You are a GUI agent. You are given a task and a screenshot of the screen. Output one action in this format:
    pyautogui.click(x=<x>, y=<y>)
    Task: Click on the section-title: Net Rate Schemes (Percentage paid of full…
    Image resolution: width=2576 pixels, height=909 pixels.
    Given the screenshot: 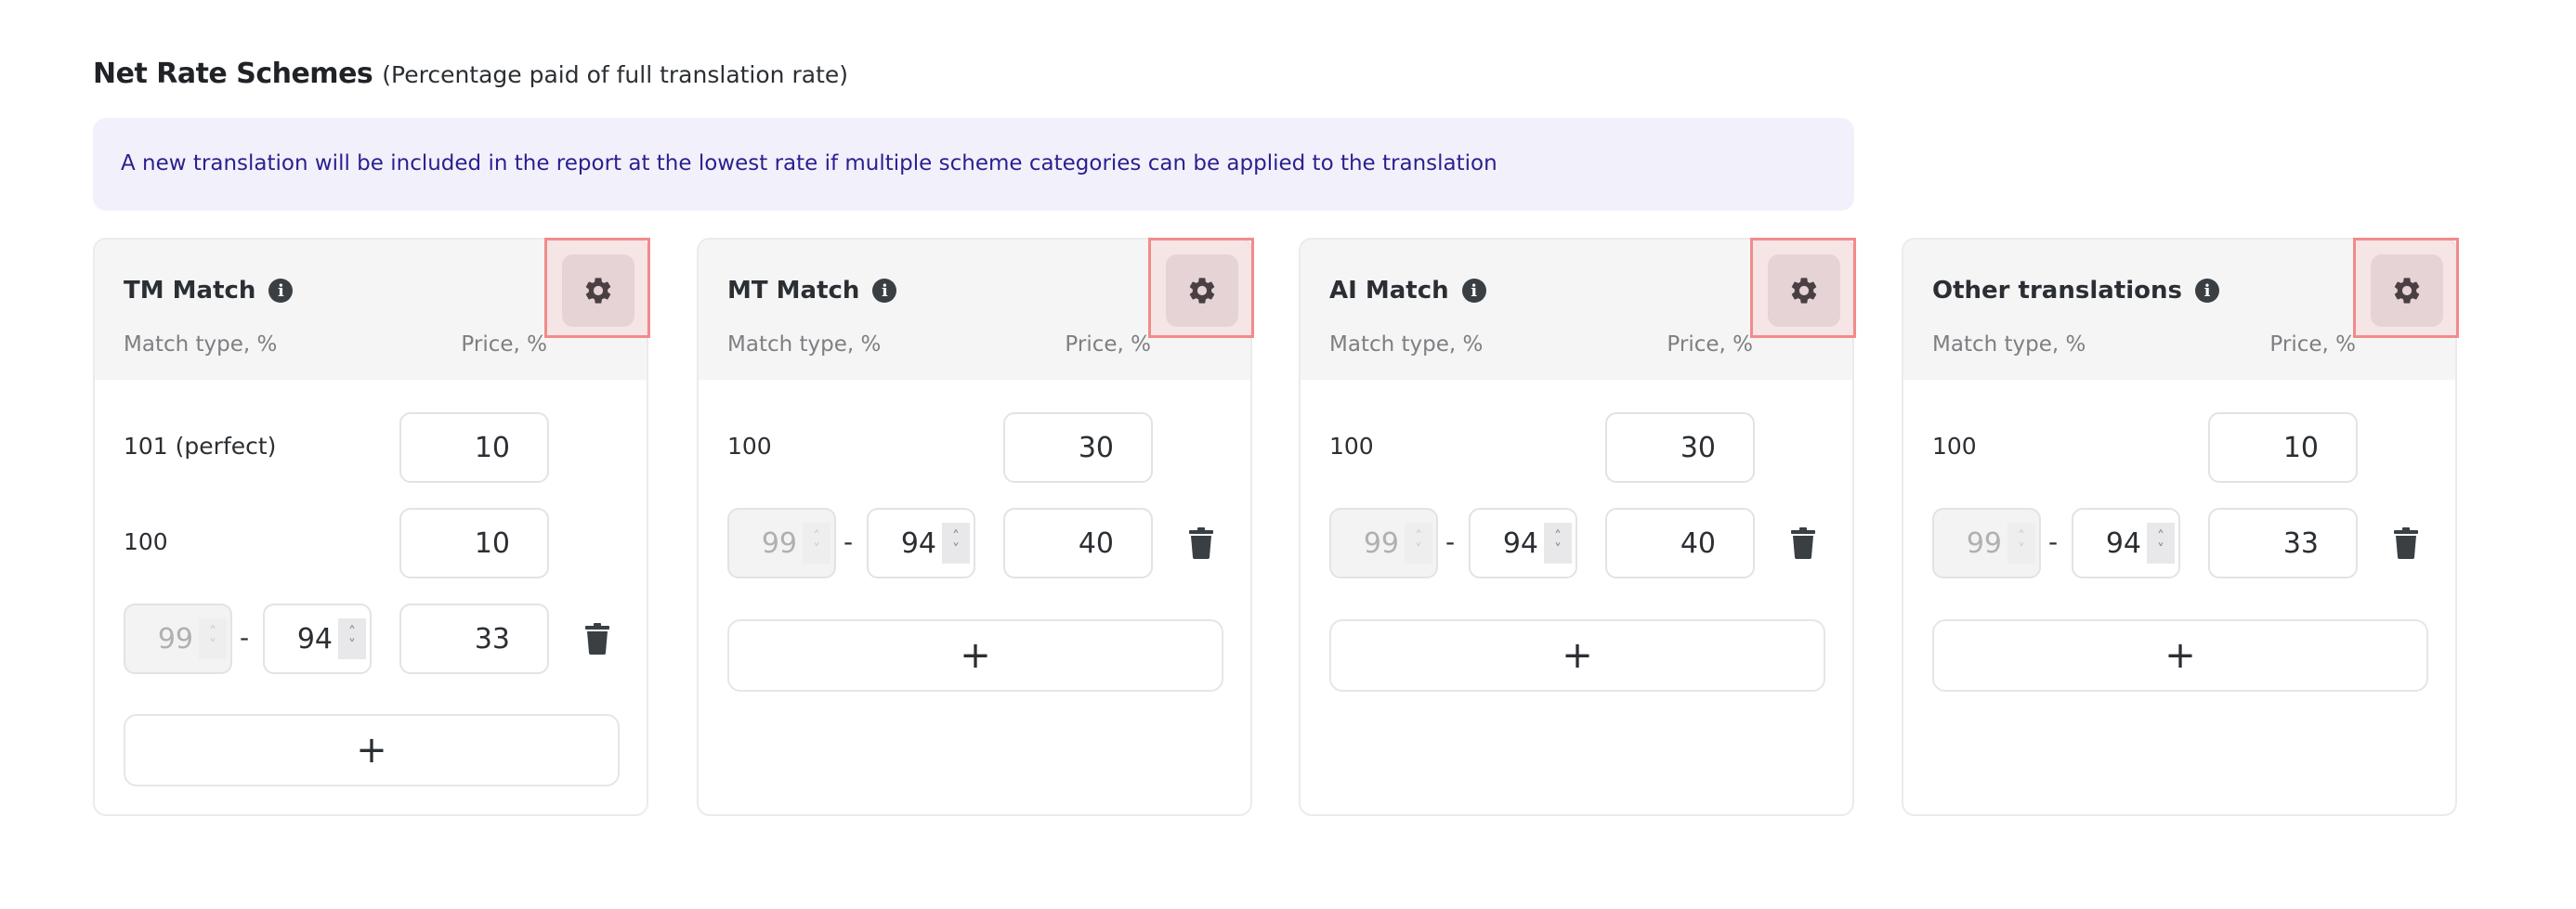 What is the action you would take?
    pyautogui.click(x=470, y=74)
    